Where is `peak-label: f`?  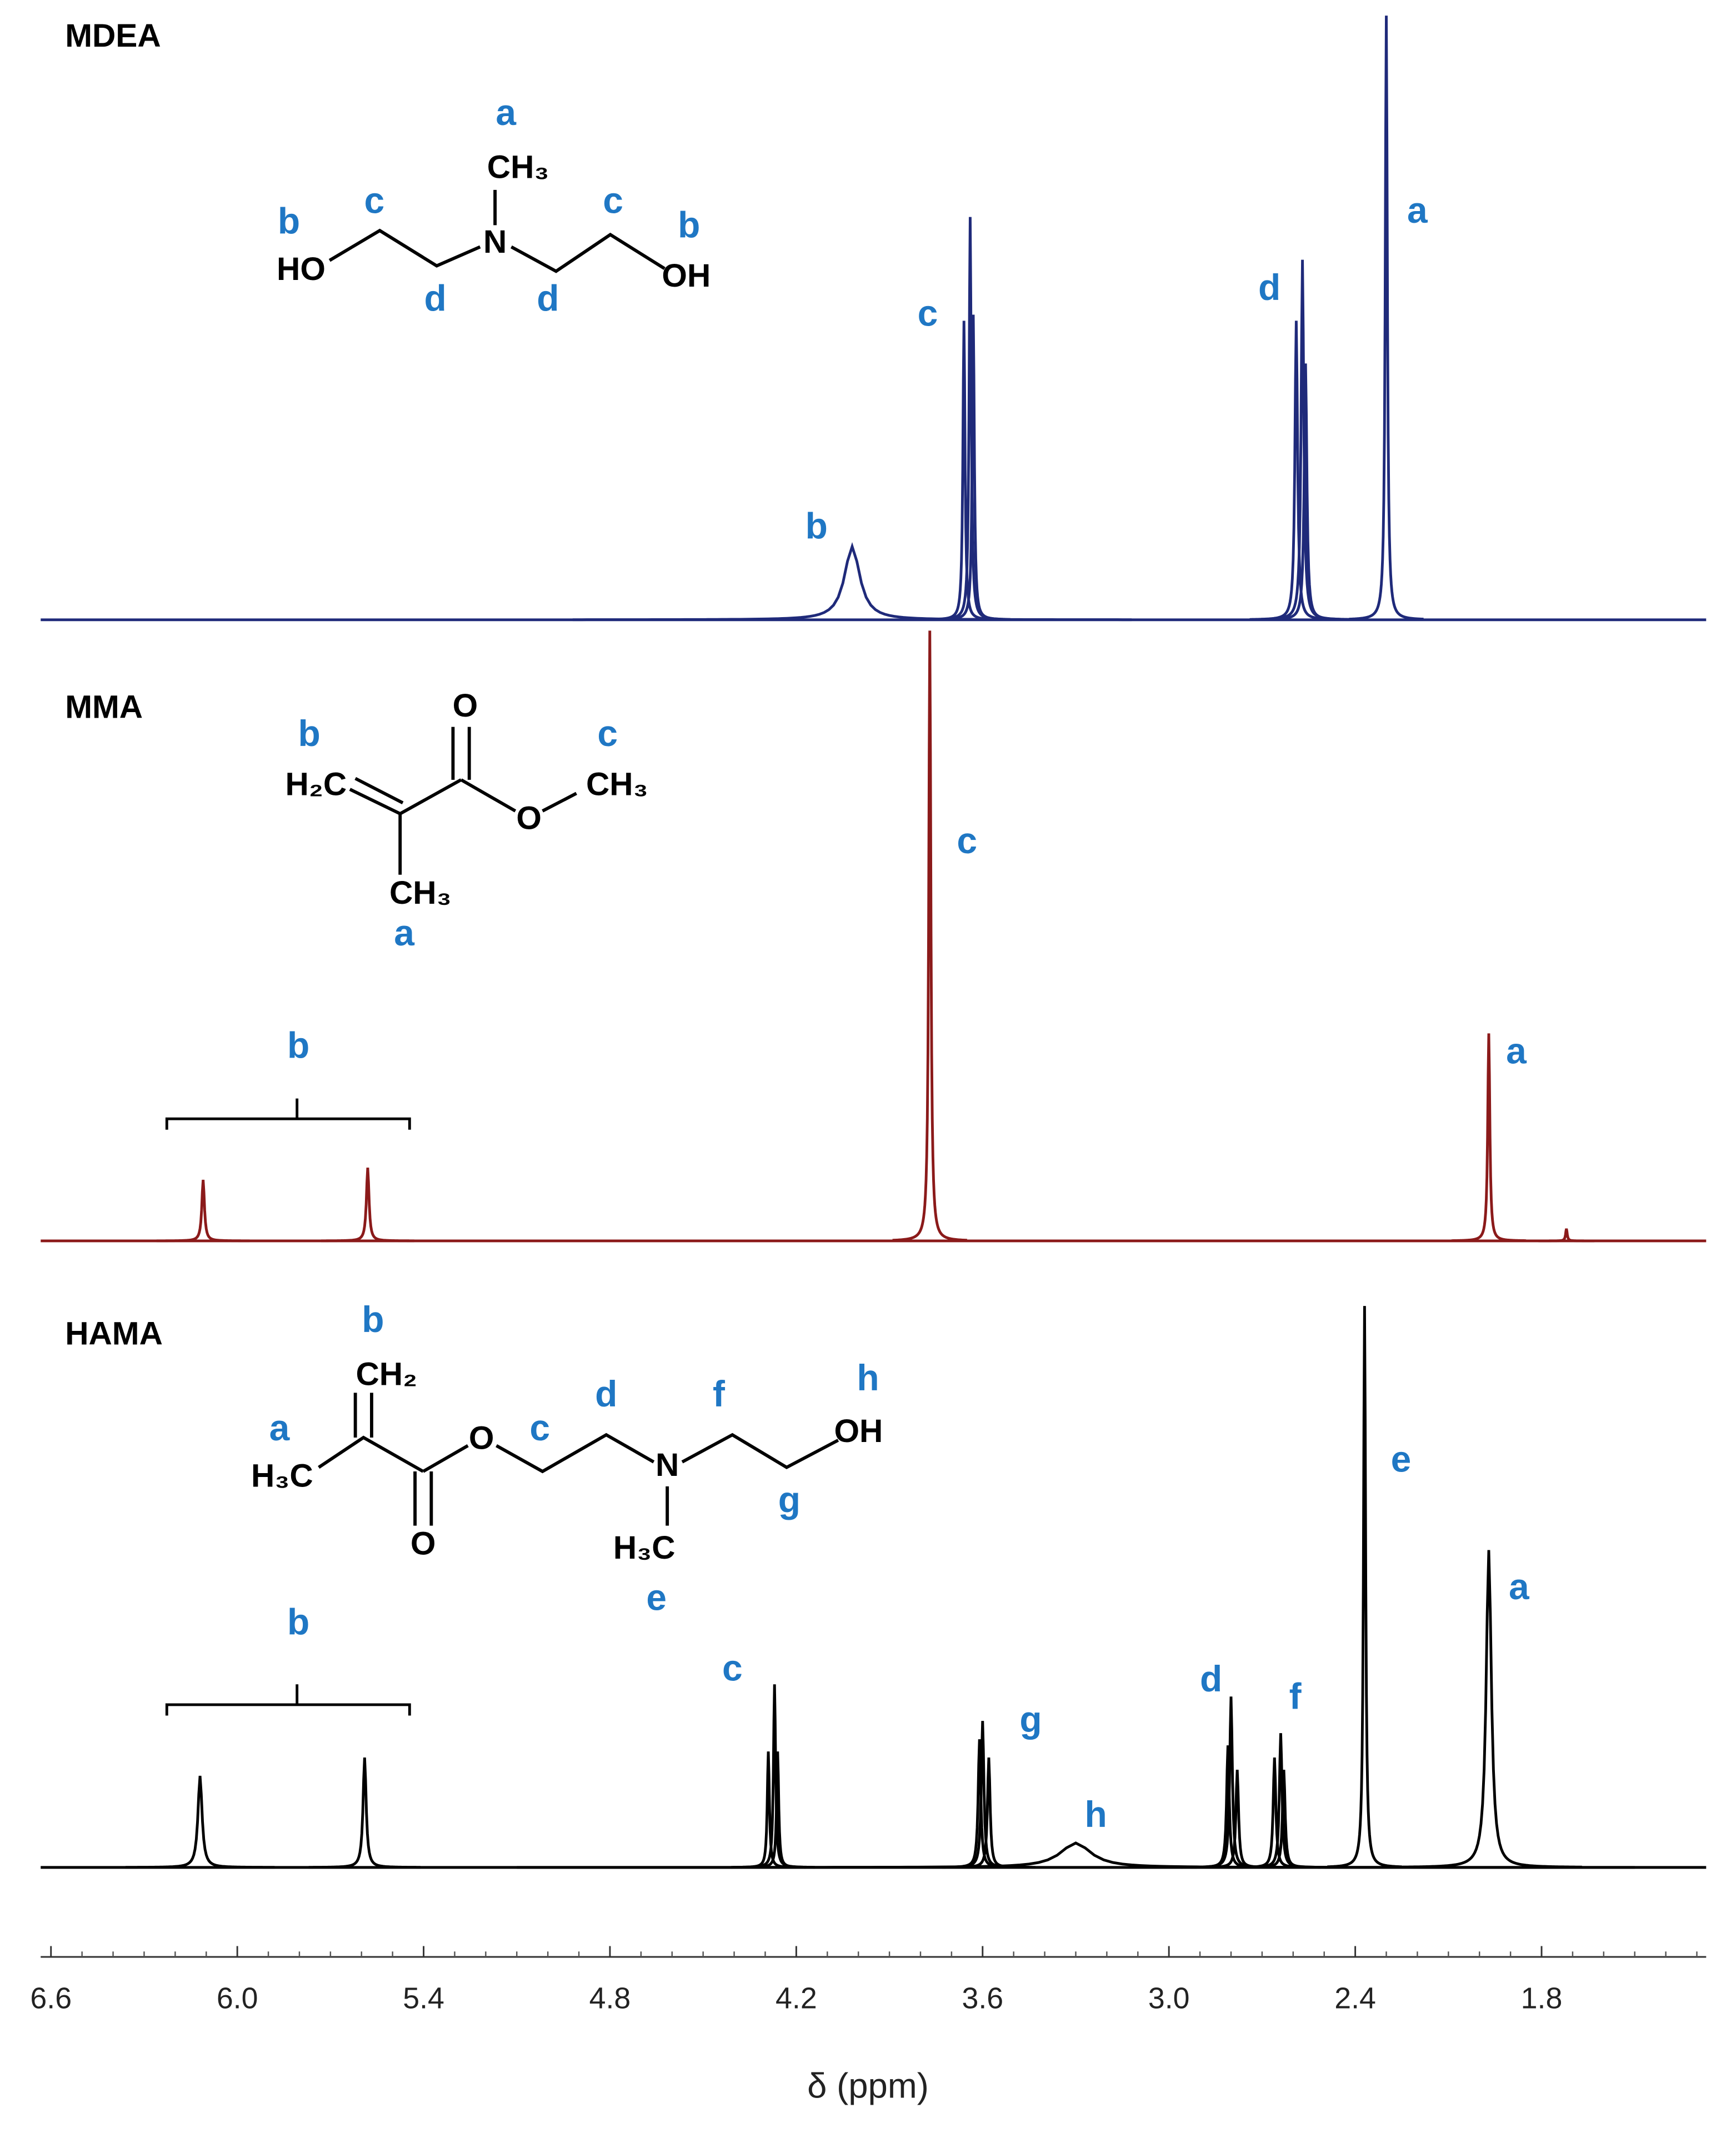
peak-label: f is located at coordinates (1295, 1697).